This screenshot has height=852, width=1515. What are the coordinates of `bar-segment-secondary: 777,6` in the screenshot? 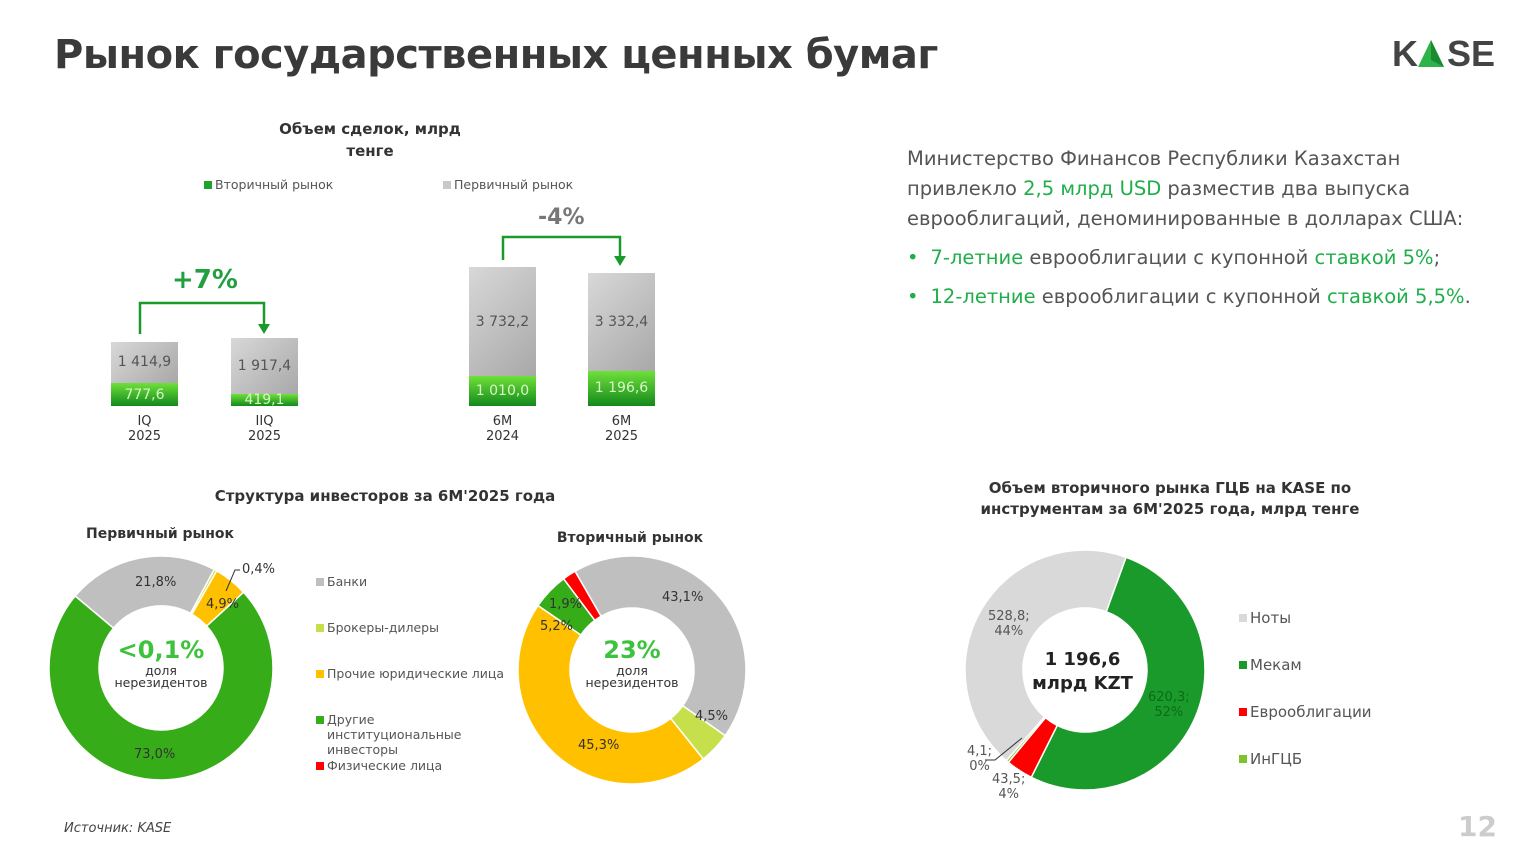 It's located at (144, 394).